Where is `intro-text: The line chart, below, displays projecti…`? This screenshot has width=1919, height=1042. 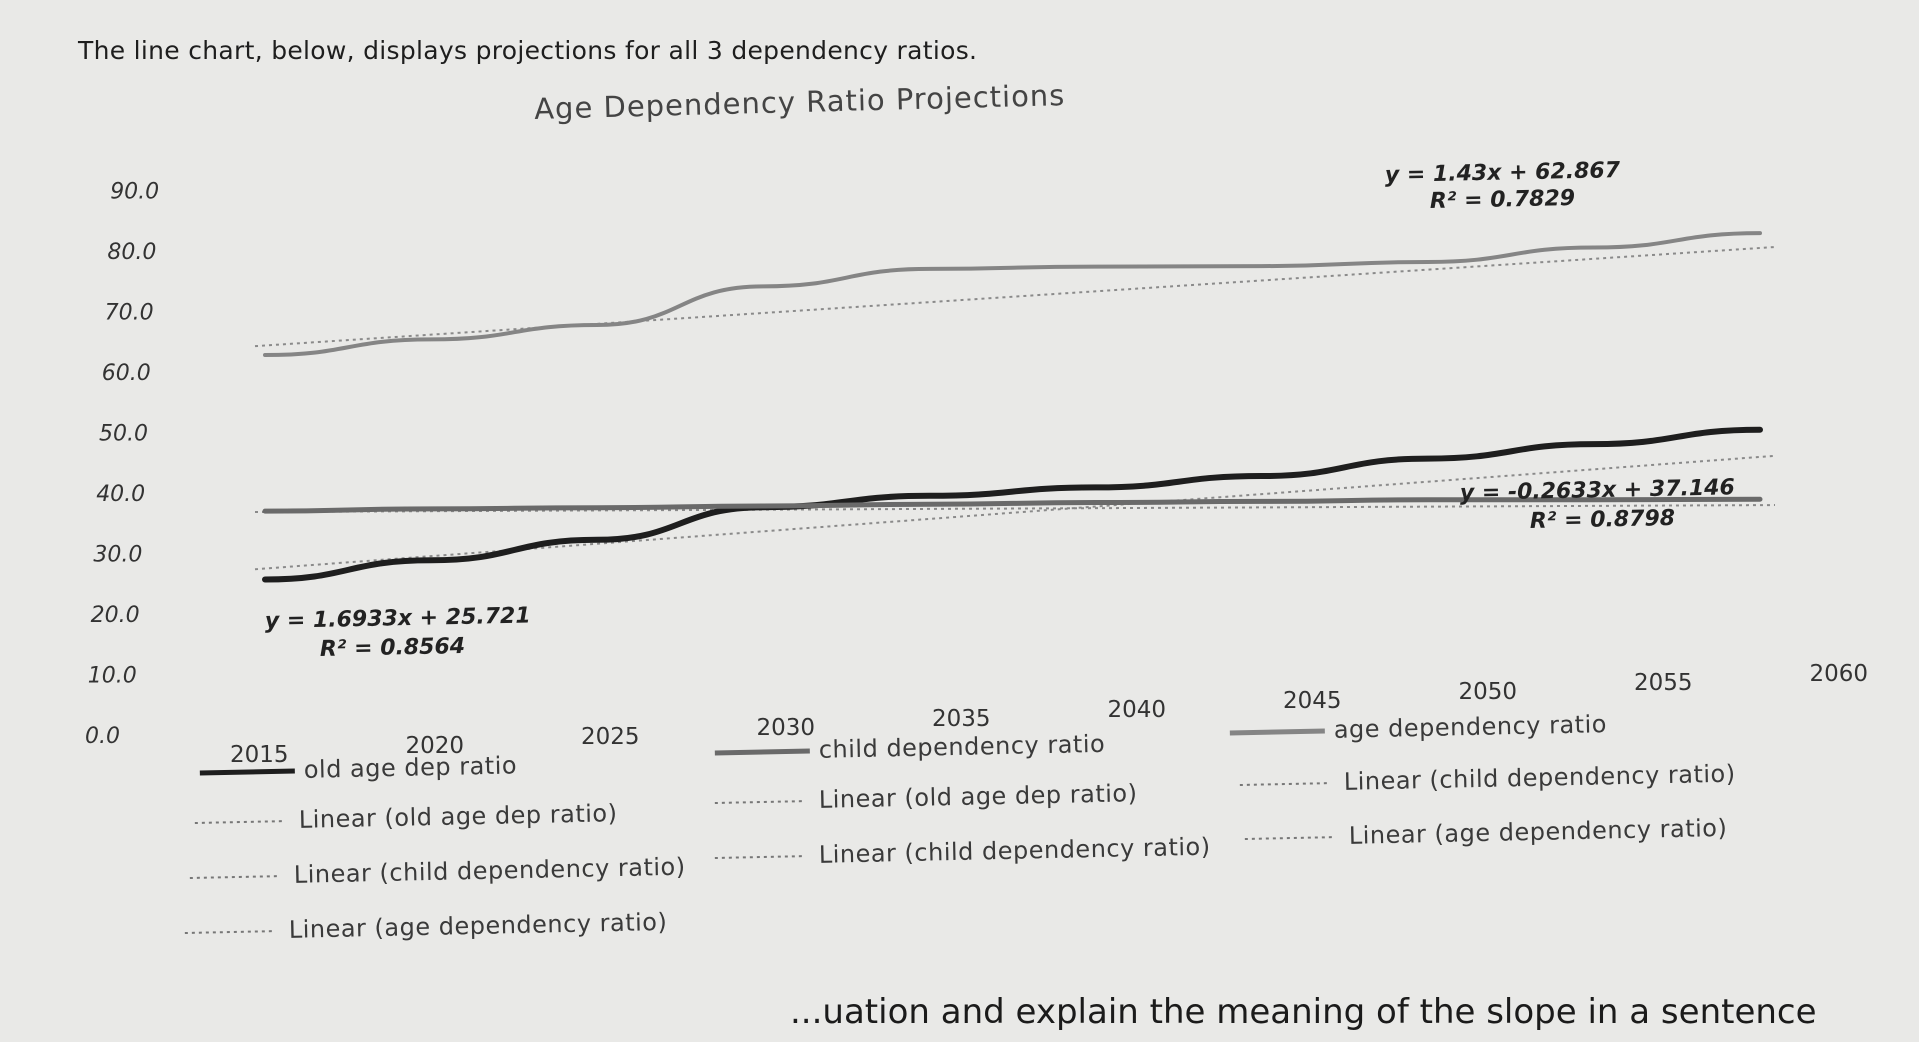 intro-text: The line chart, below, displays projecti… is located at coordinates (528, 50).